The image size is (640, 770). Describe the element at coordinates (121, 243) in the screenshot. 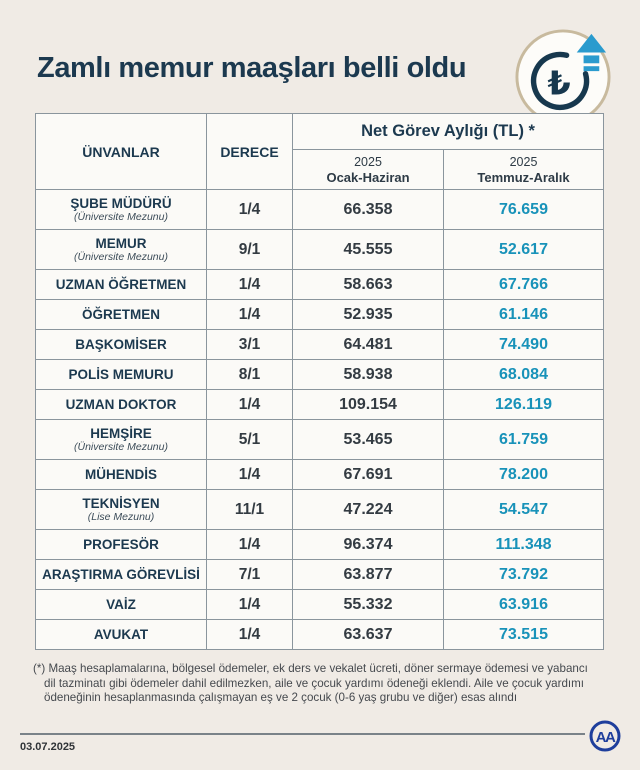

I see `row-title: MEMUR` at that location.